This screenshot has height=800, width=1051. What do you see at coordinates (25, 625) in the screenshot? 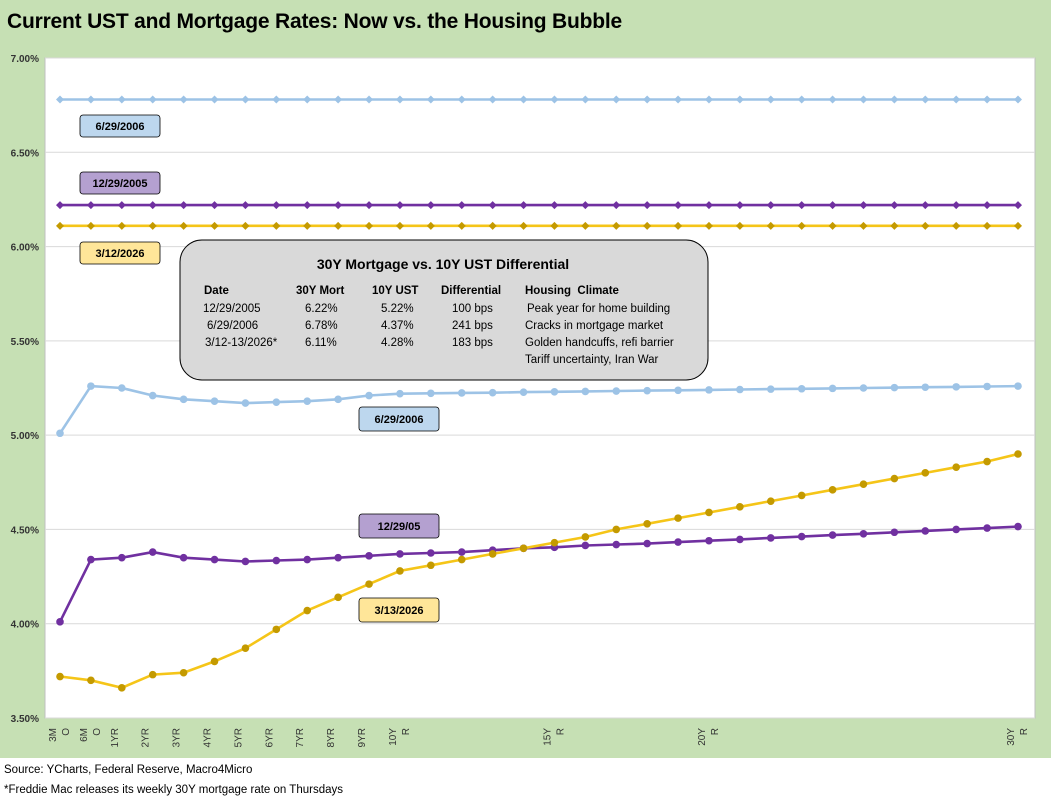
I see `y-tick-label: 4.00%` at bounding box center [25, 625].